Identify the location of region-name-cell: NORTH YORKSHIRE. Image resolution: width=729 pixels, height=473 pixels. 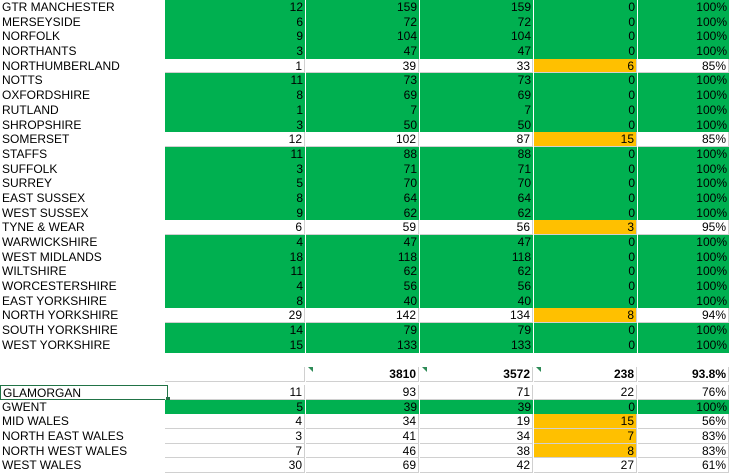
(60, 315).